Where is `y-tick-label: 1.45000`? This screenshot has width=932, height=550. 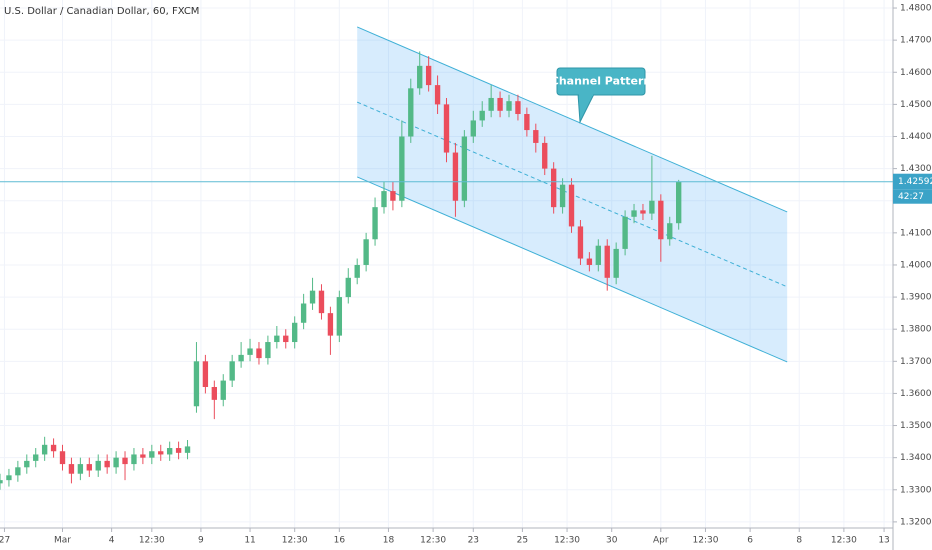 y-tick-label: 1.45000 is located at coordinates (916, 105).